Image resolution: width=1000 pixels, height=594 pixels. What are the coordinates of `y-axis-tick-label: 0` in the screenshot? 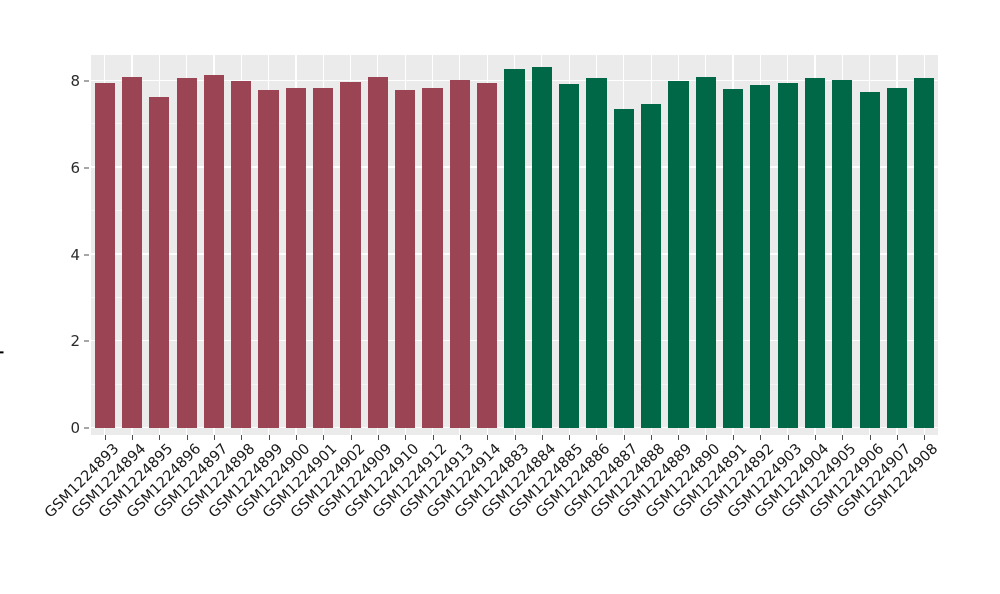 It's located at (75, 428).